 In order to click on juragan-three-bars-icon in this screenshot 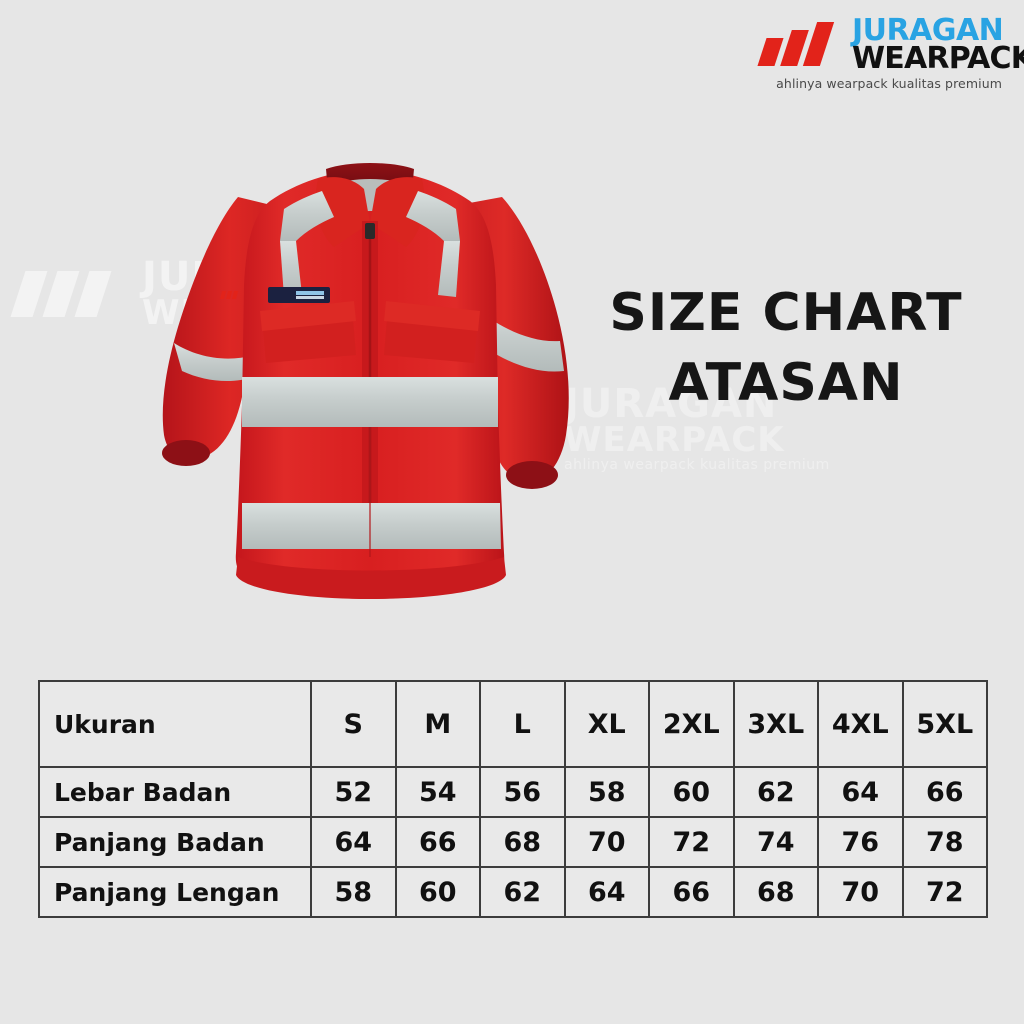, I will do `click(801, 44)`.